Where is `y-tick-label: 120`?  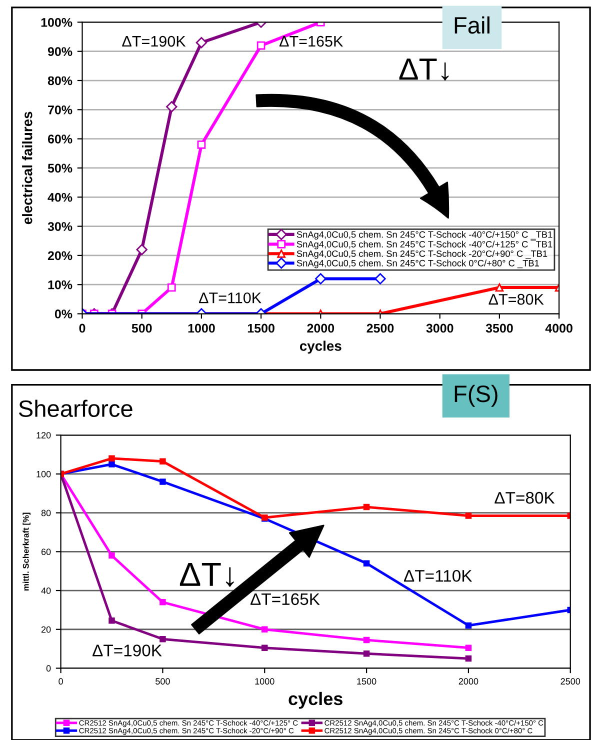
y-tick-label: 120 is located at coordinates (43, 435).